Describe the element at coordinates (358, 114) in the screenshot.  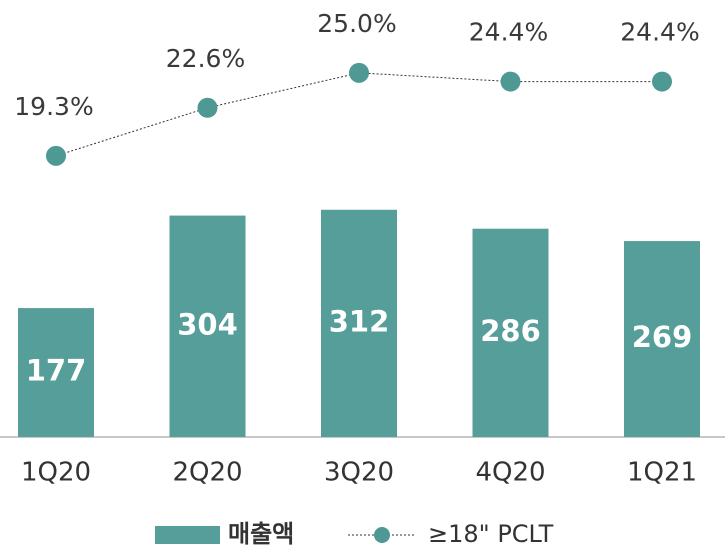
I see `line` at that location.